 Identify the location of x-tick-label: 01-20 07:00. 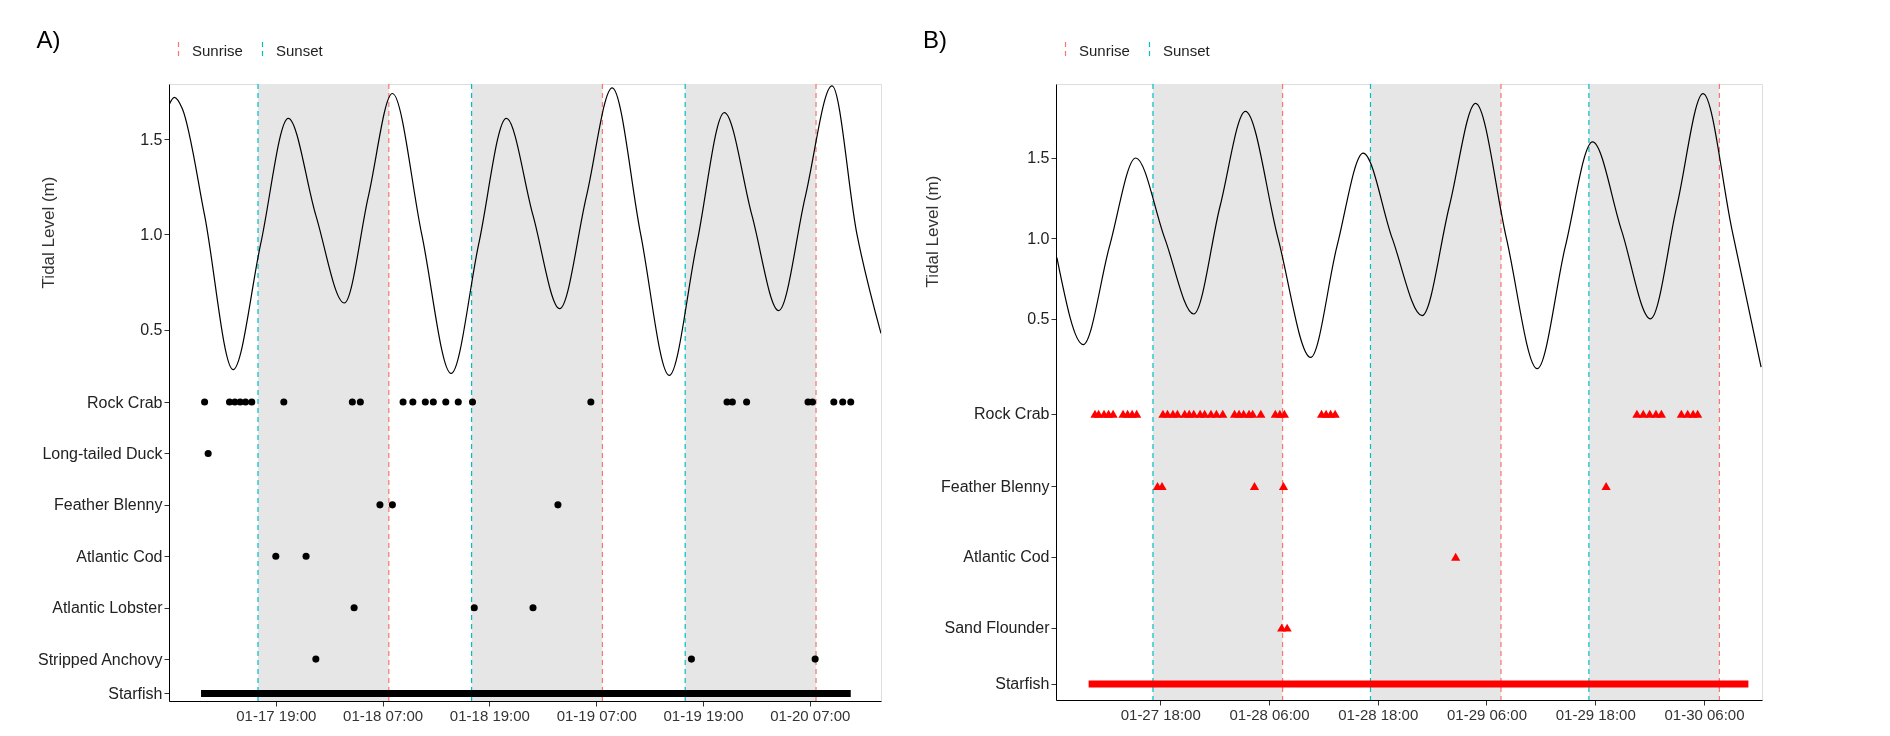
(810, 715).